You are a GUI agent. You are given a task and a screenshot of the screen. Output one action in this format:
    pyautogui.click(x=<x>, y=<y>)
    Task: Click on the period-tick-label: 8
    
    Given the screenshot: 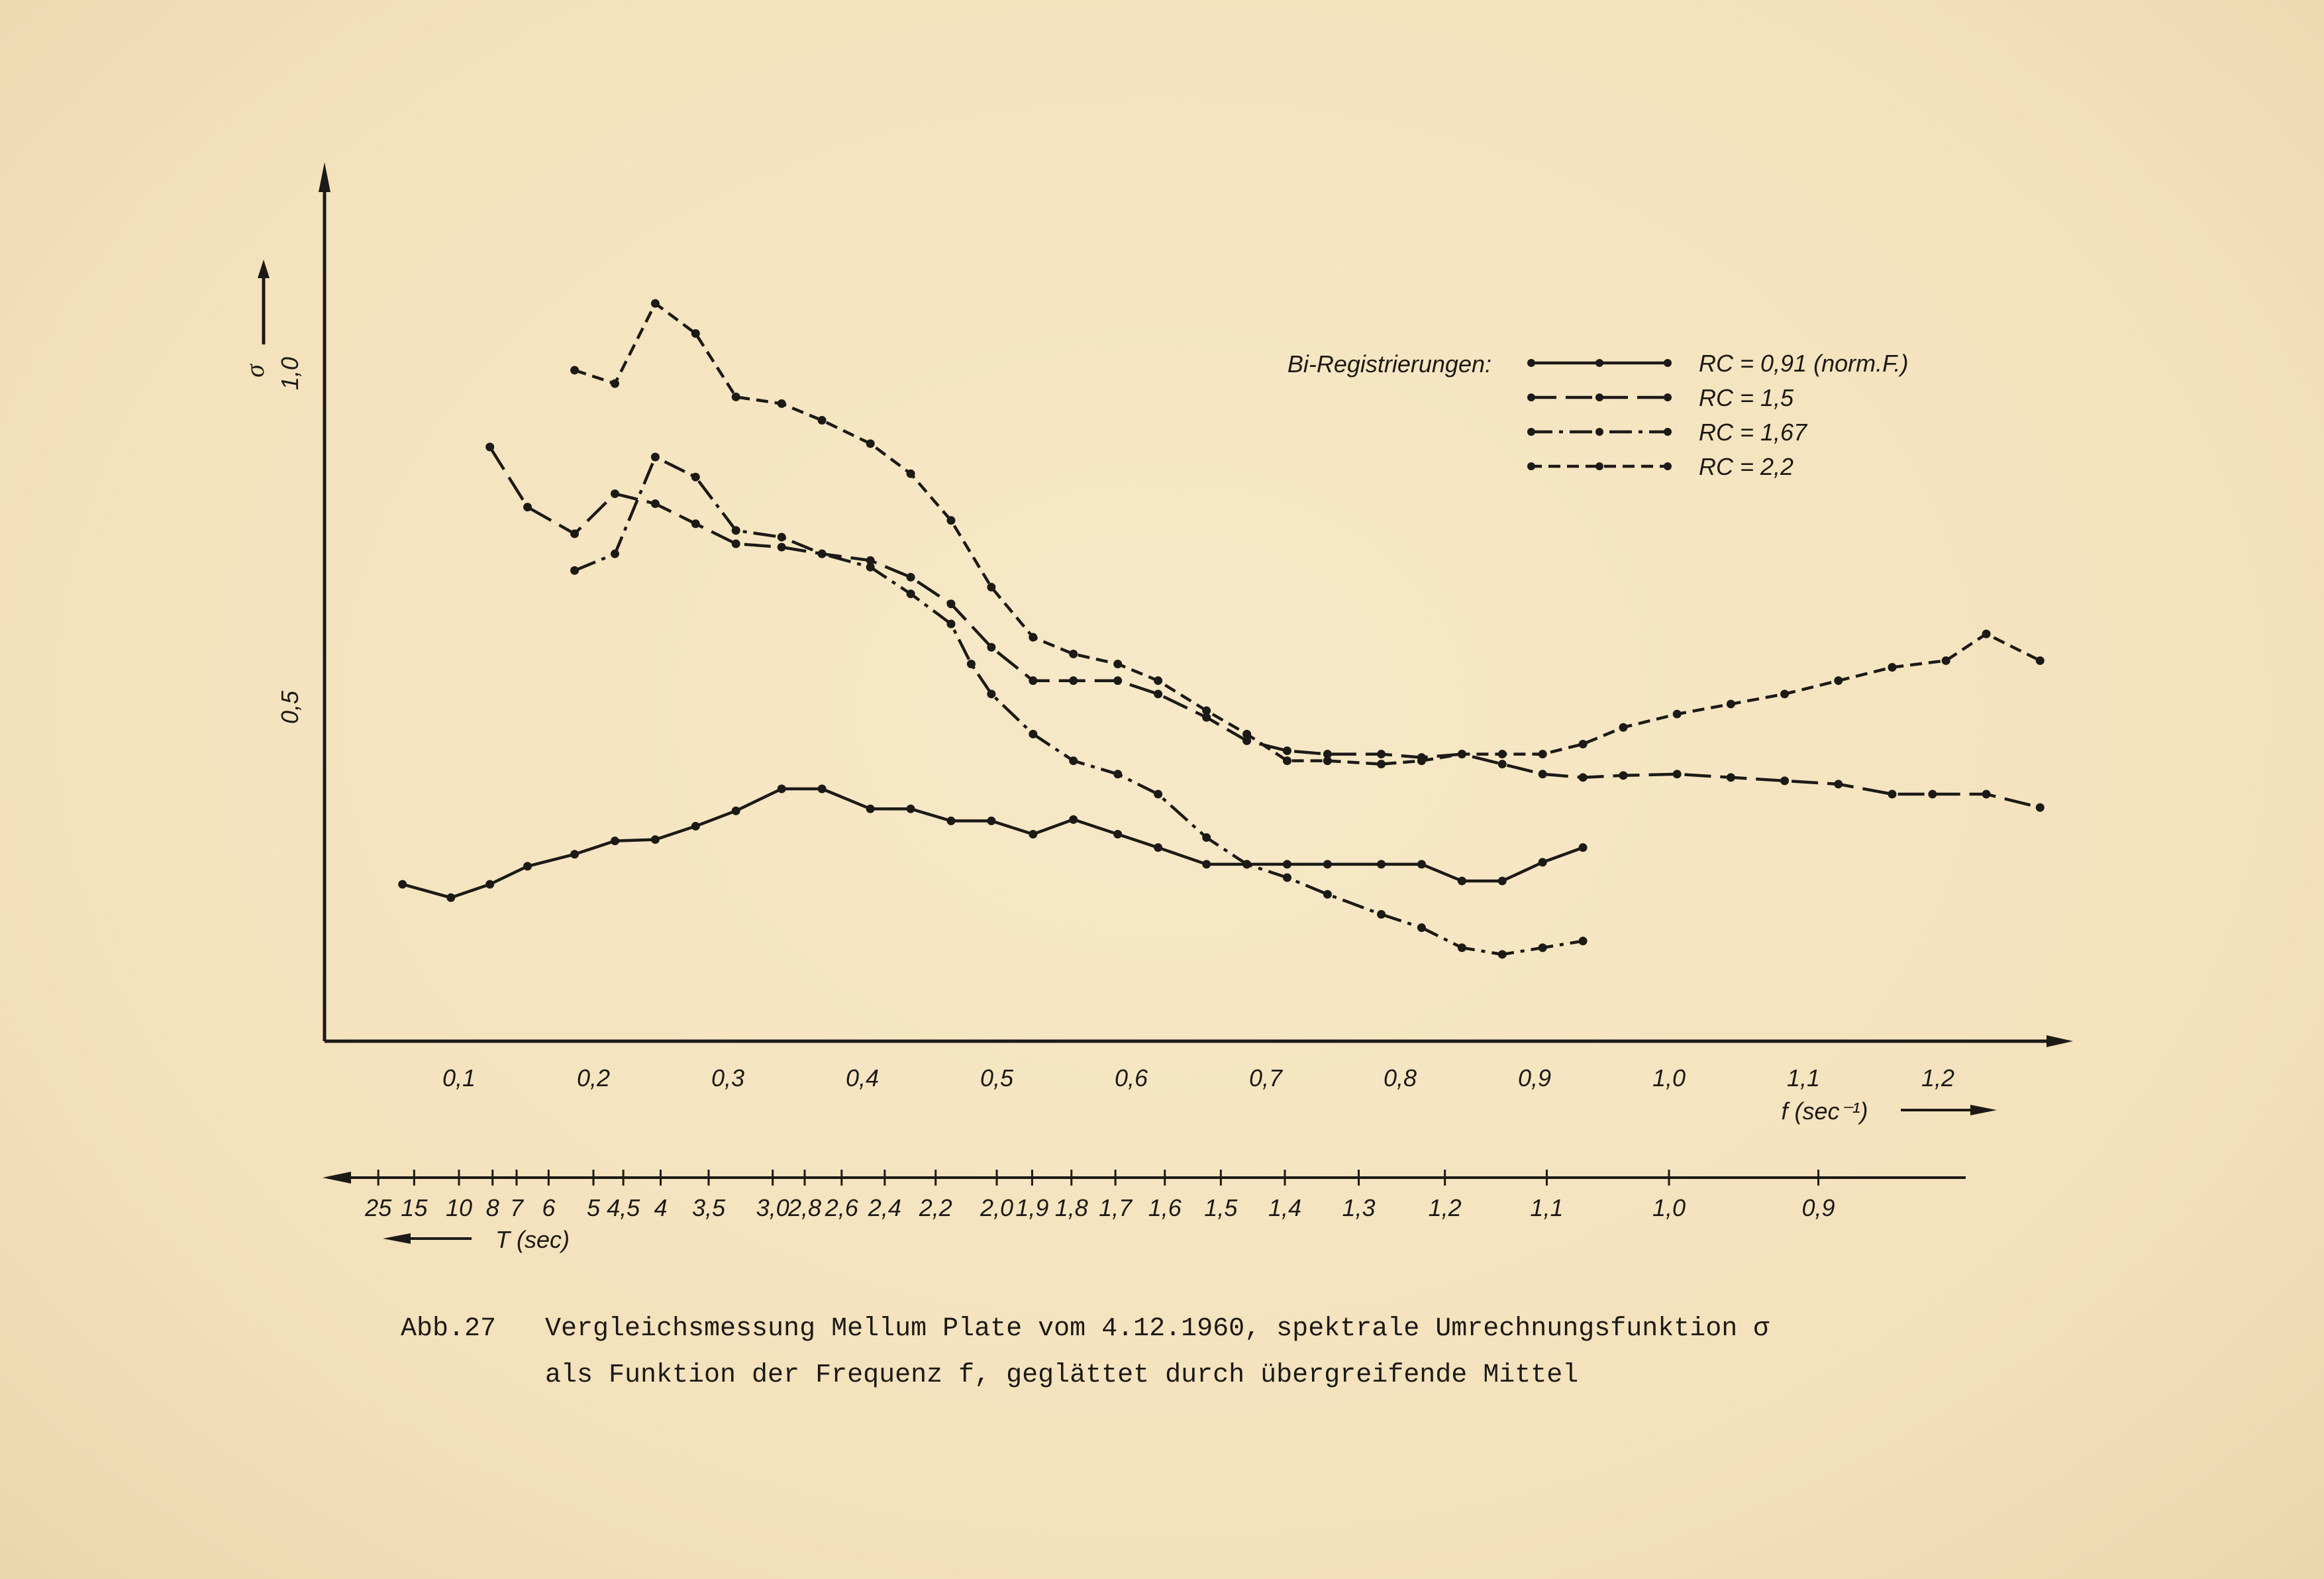 What is the action you would take?
    pyautogui.click(x=492, y=1207)
    